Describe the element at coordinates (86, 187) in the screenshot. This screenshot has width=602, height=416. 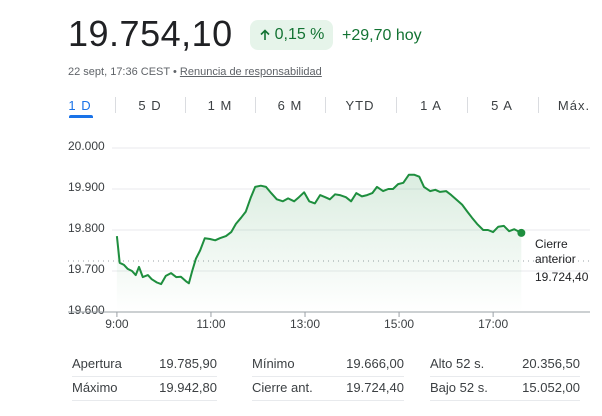
I see `y-tick-label: 19.900` at that location.